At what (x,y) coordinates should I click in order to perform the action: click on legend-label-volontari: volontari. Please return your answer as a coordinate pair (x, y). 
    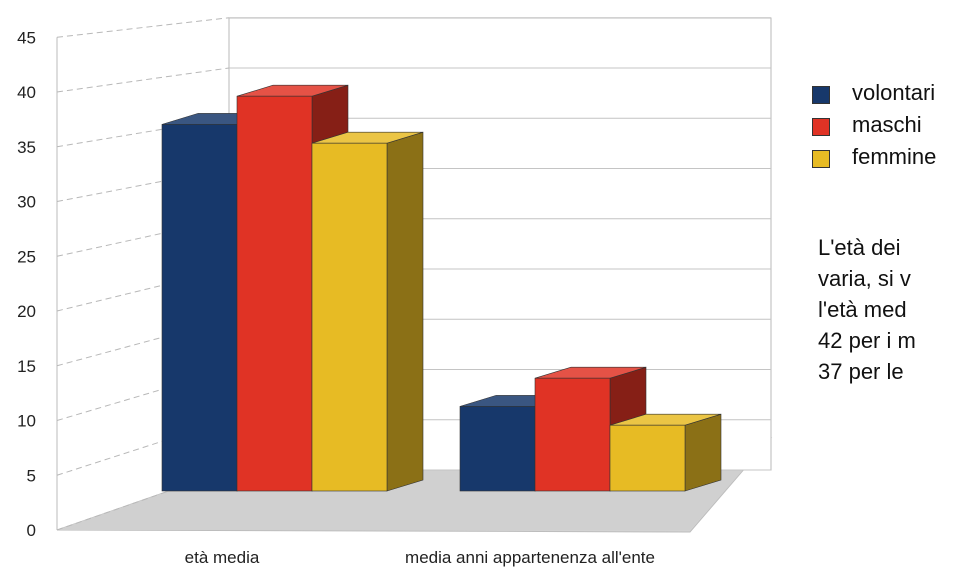
    Looking at the image, I should click on (894, 92).